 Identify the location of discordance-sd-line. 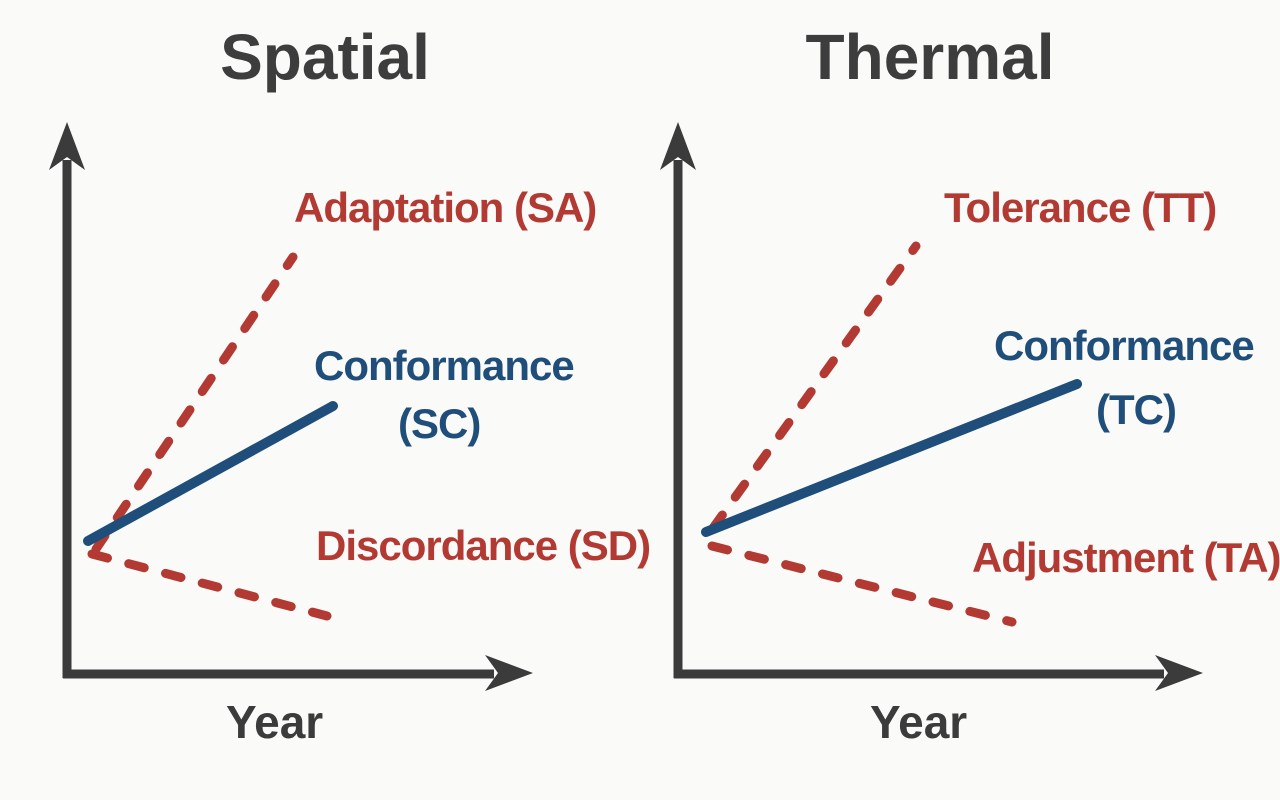
(209, 585).